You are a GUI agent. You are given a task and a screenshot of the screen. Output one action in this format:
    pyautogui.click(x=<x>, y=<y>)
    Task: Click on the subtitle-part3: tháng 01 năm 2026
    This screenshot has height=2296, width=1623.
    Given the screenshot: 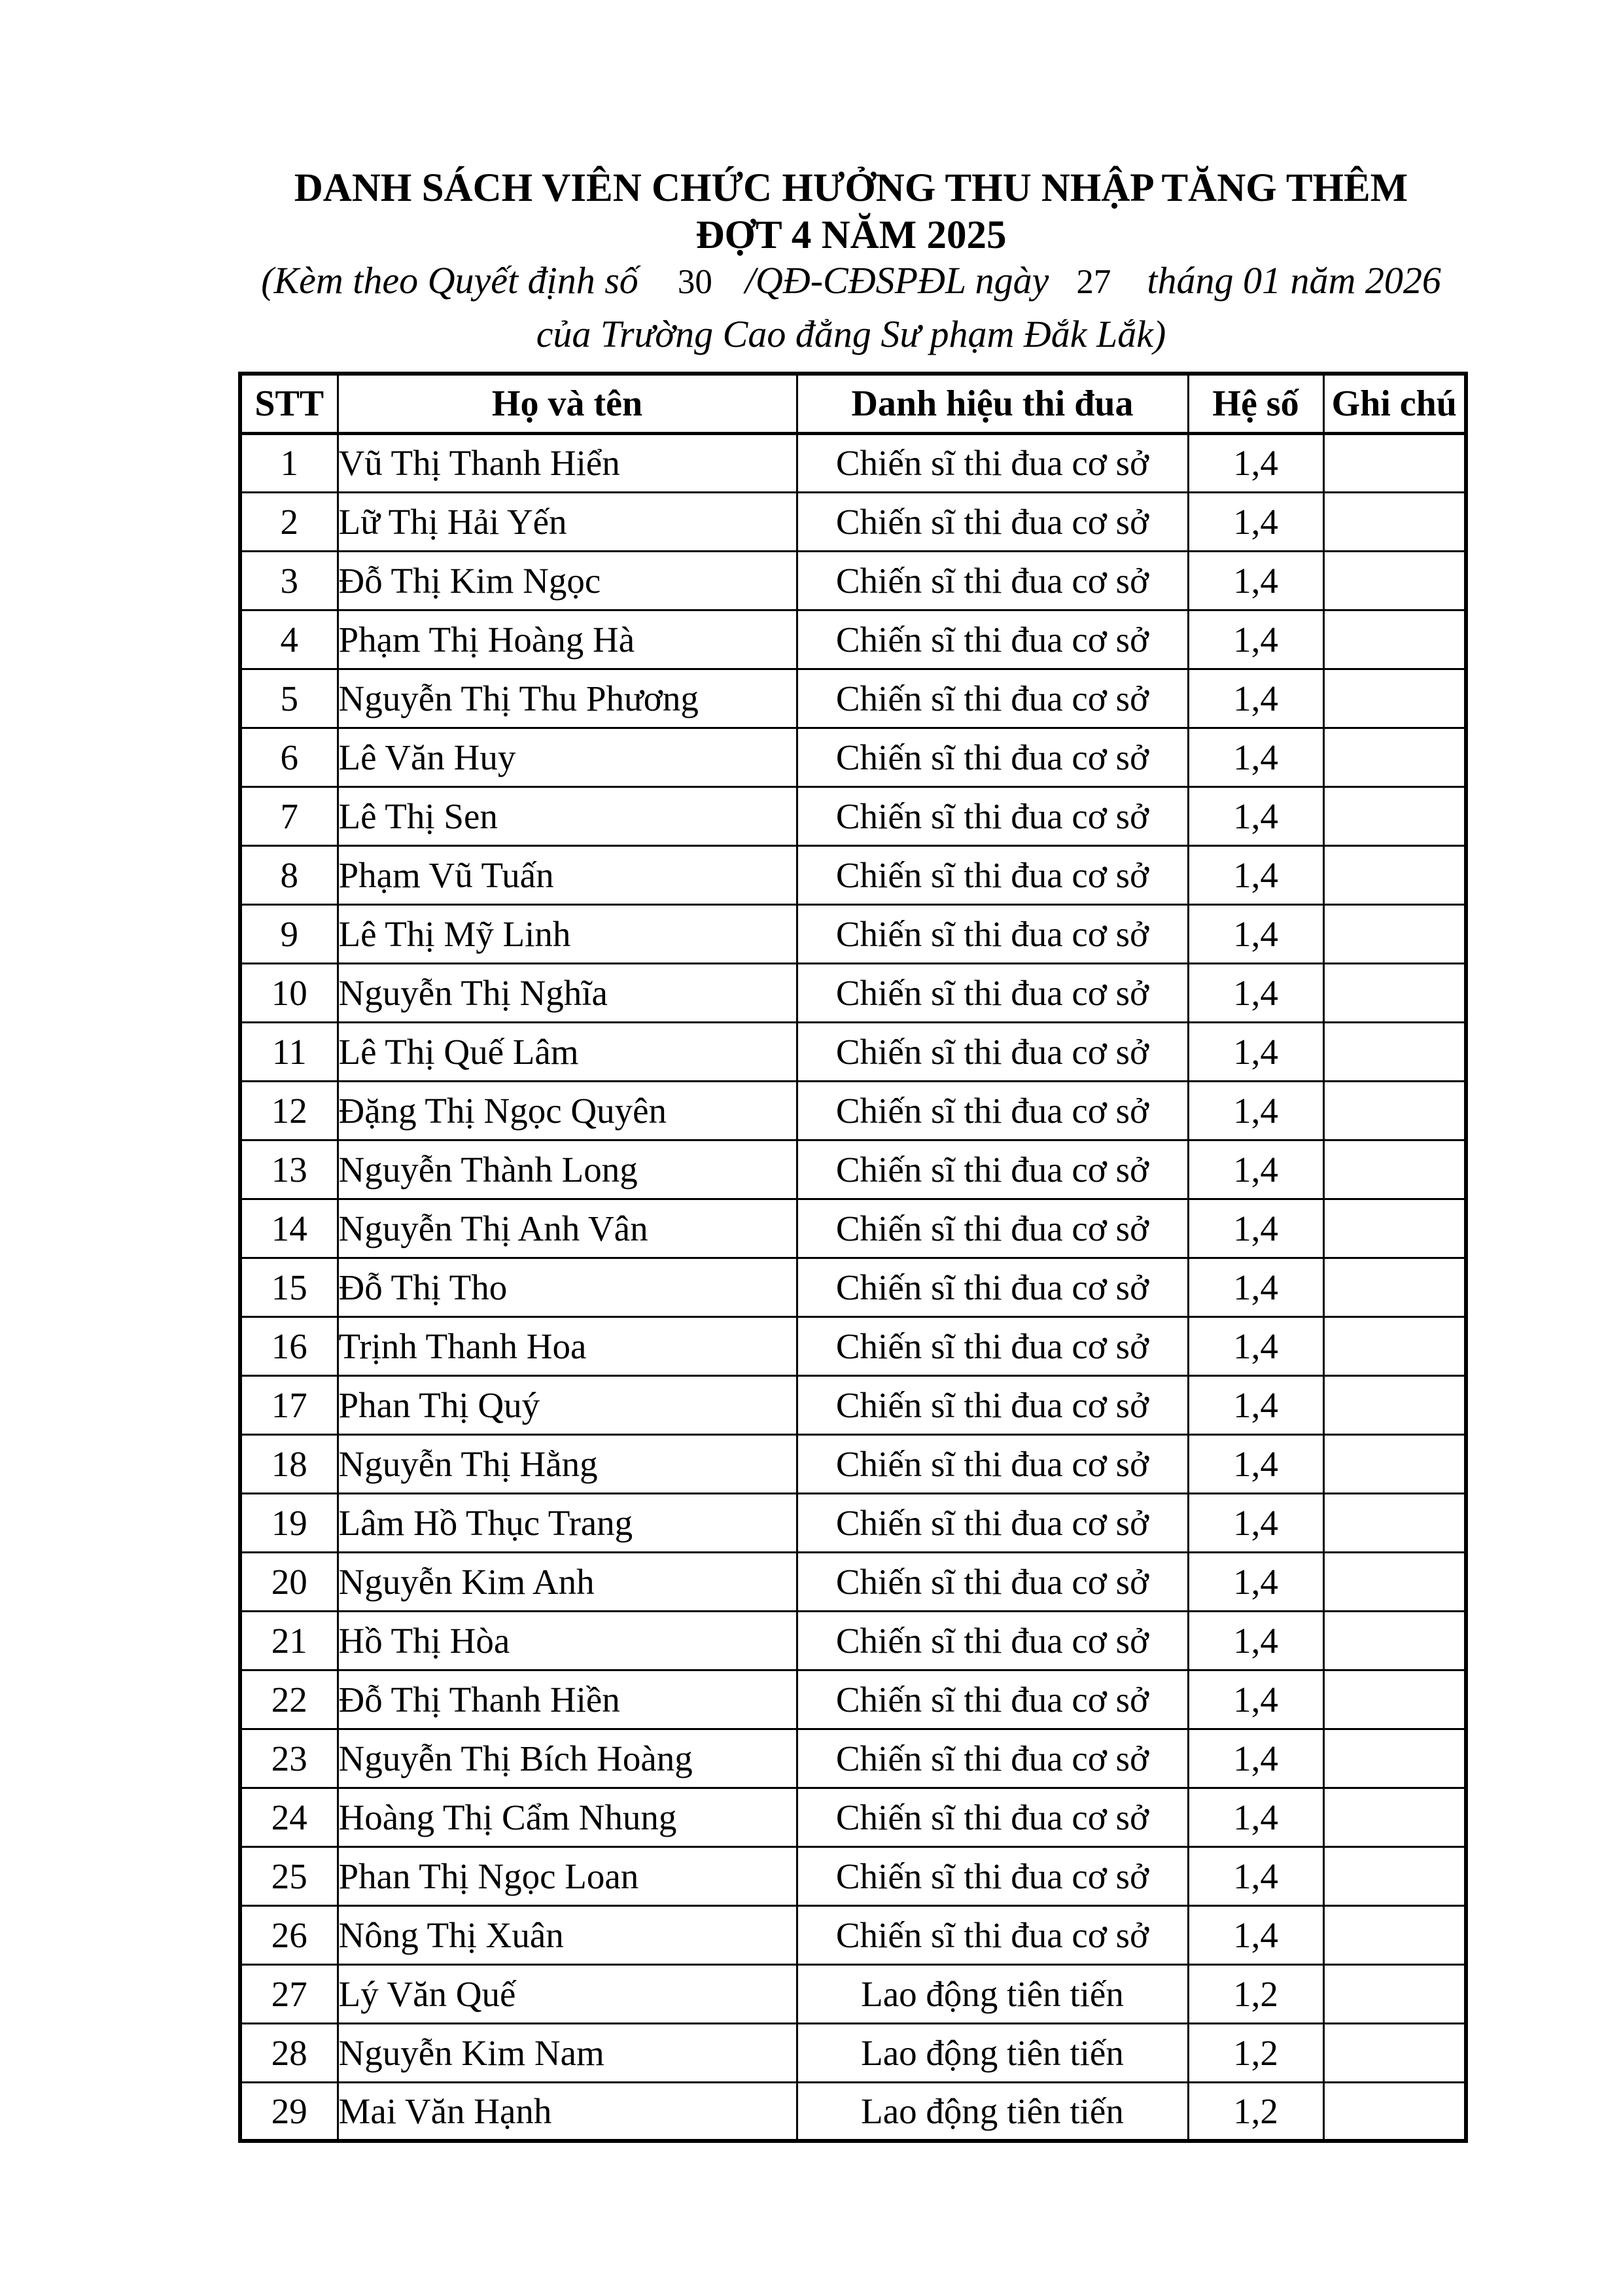 What is the action you would take?
    pyautogui.click(x=1294, y=280)
    